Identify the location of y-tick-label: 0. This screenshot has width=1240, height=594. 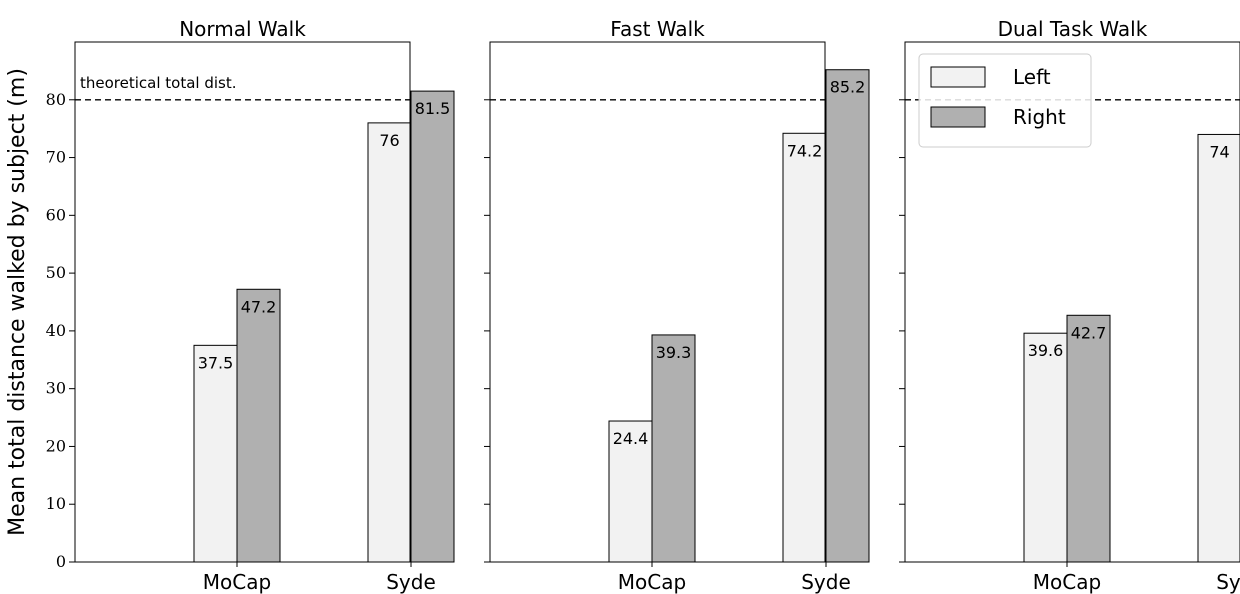
(61, 561).